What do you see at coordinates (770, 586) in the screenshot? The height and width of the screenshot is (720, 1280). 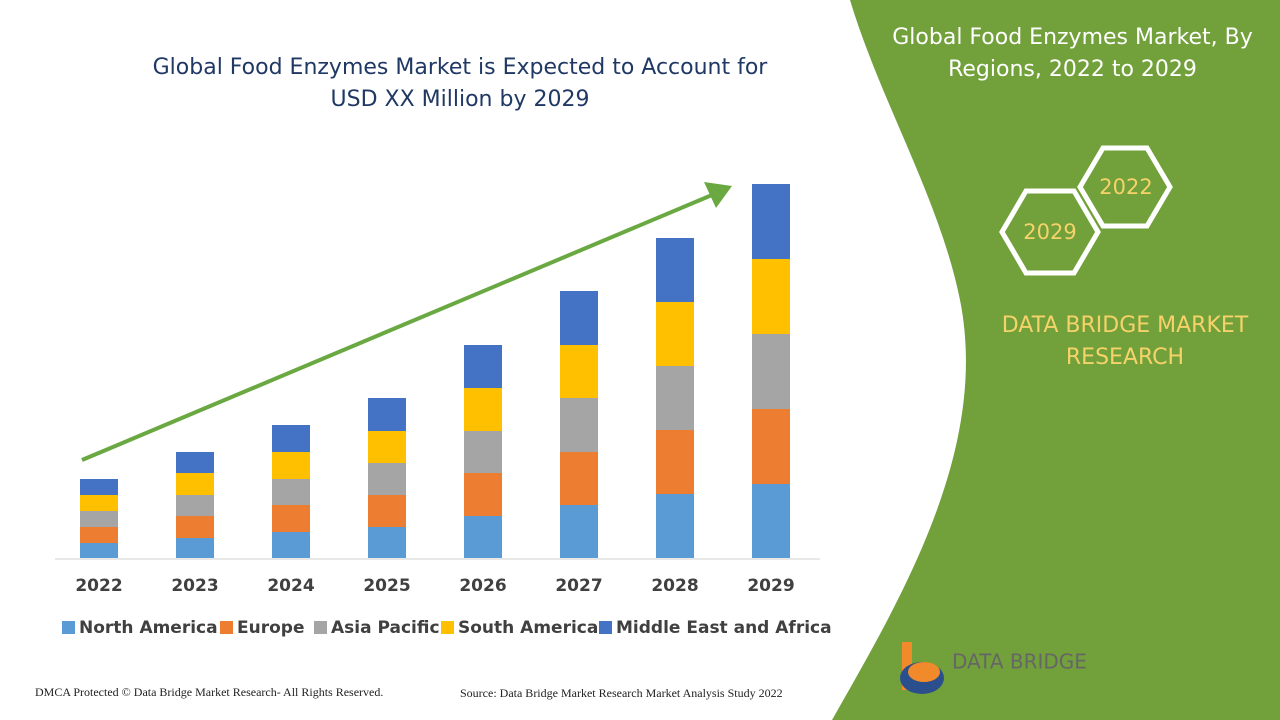 I see `x-tick-label: 2029` at bounding box center [770, 586].